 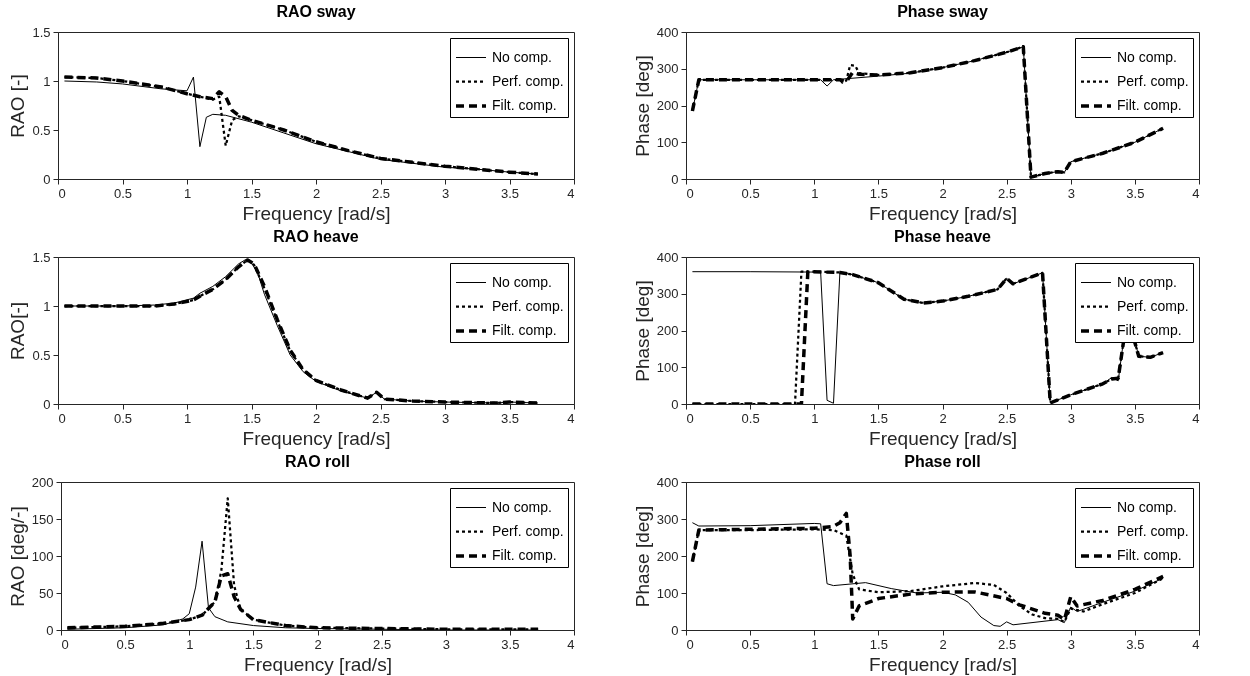 I want to click on y-axis-title: RAO [deg/-], so click(x=17, y=556).